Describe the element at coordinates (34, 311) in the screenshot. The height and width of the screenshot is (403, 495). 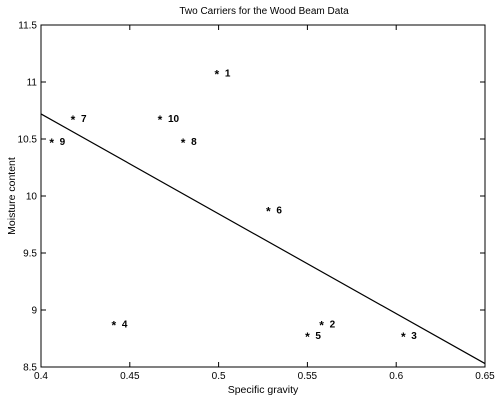
I see `y-tick-label: 9` at that location.